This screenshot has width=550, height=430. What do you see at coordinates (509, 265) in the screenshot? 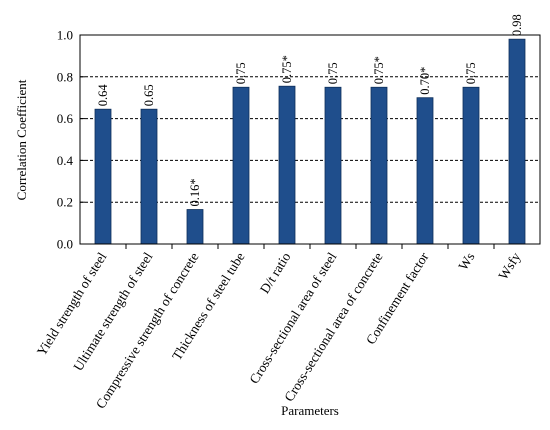
I see `x-tick-label: Wsfy` at bounding box center [509, 265].